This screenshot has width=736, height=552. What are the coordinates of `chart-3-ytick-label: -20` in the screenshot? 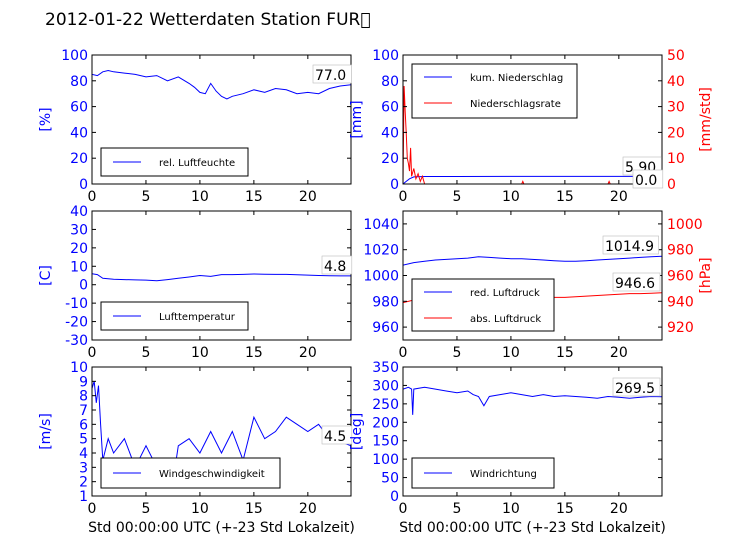 It's located at (76, 323).